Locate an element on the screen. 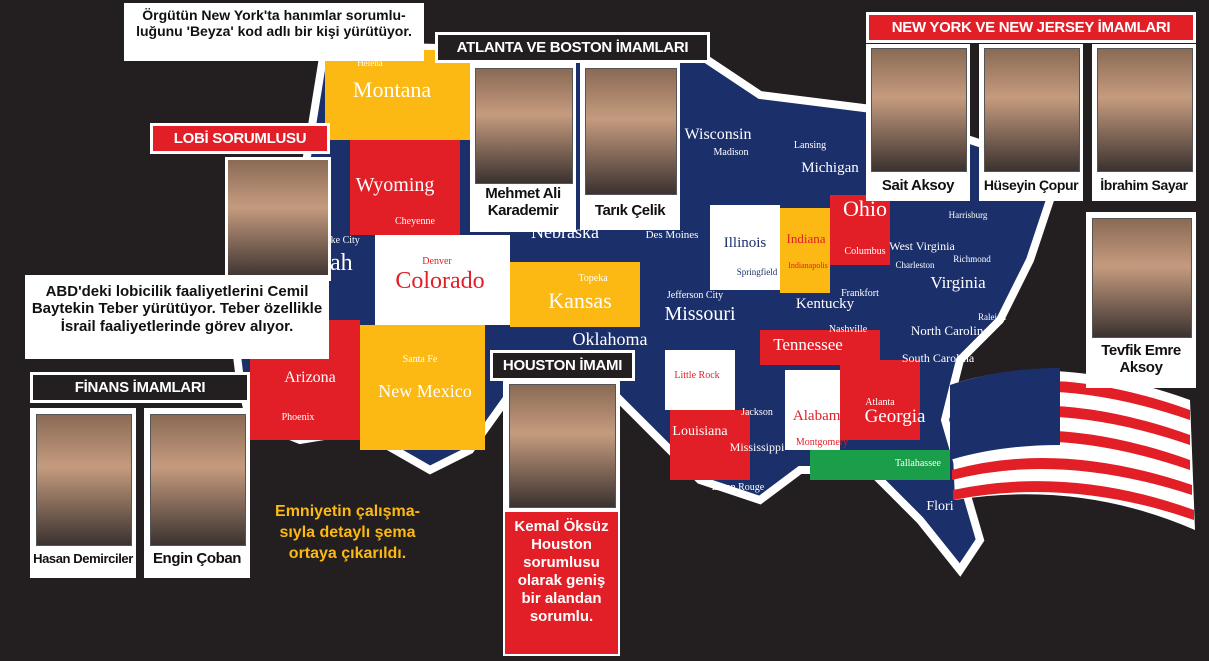 Image resolution: width=1209 pixels, height=661 pixels. state-label: Raleigh is located at coordinates (992, 317).